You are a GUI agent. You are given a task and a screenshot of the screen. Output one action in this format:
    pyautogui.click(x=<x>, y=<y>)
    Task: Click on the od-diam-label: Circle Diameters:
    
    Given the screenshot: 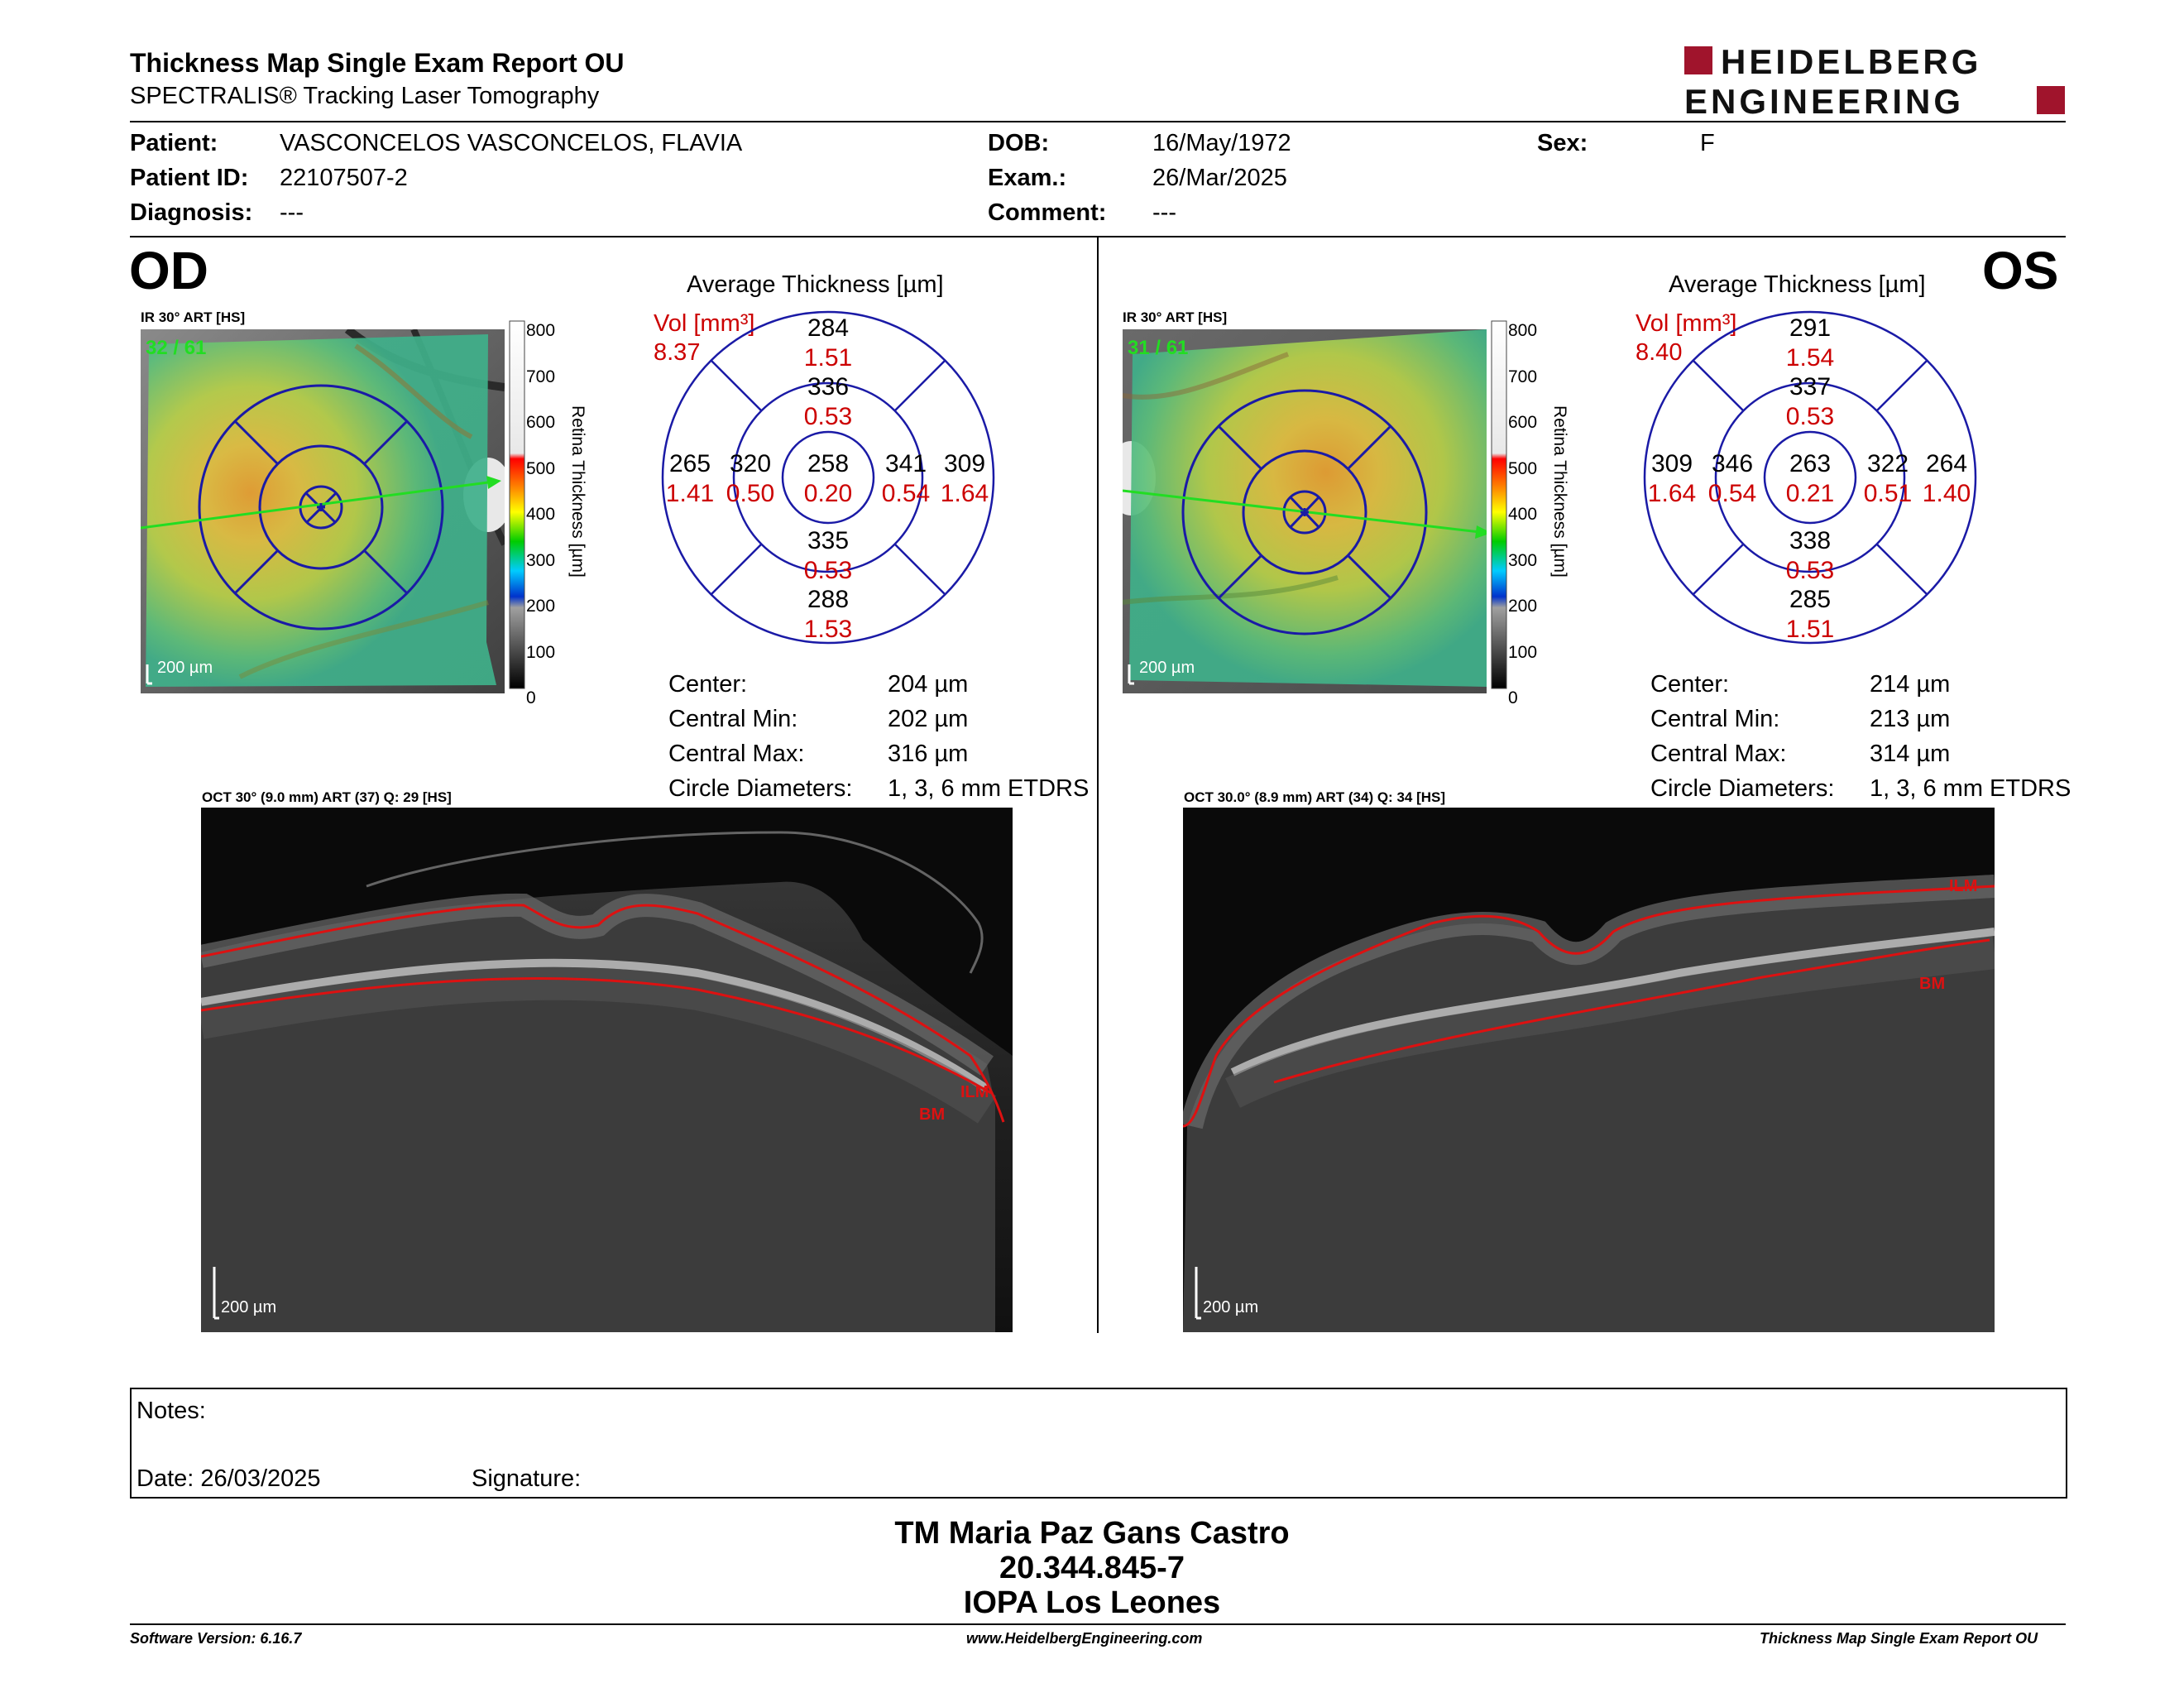 What is the action you would take?
    pyautogui.click(x=760, y=788)
    